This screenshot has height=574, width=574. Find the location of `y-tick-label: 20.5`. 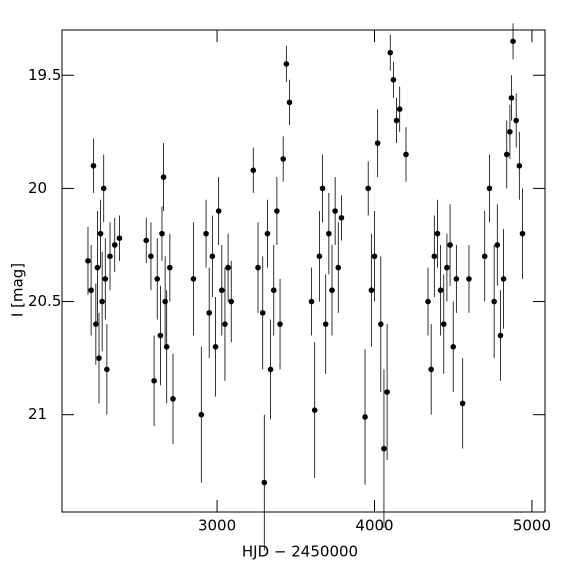

y-tick-label: 20.5 is located at coordinates (44, 301).